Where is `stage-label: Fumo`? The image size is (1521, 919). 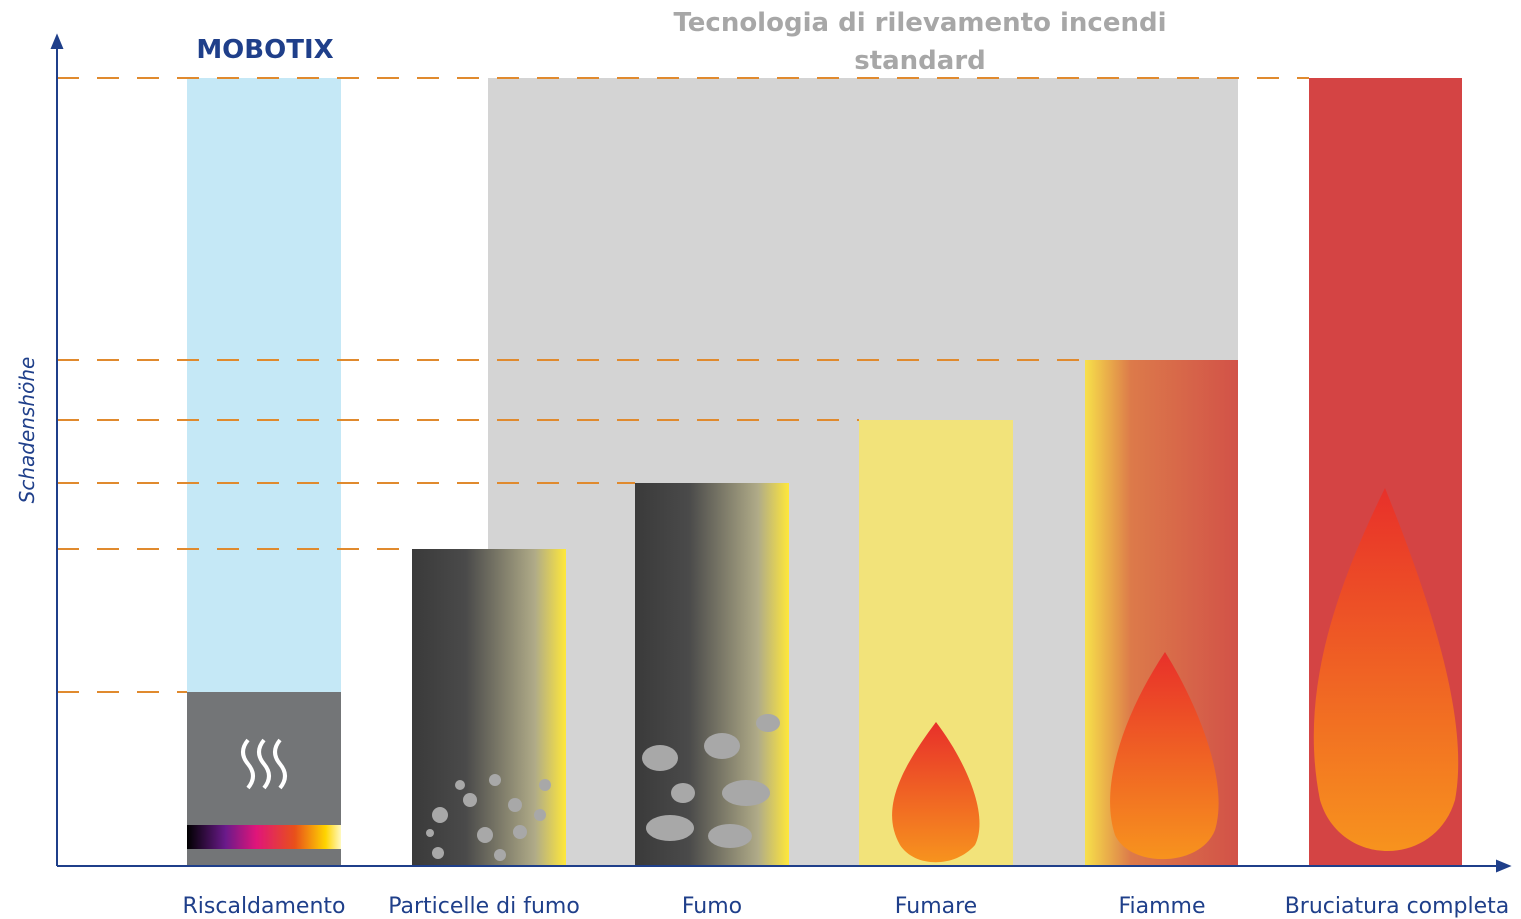
stage-label: Fumo is located at coordinates (712, 906).